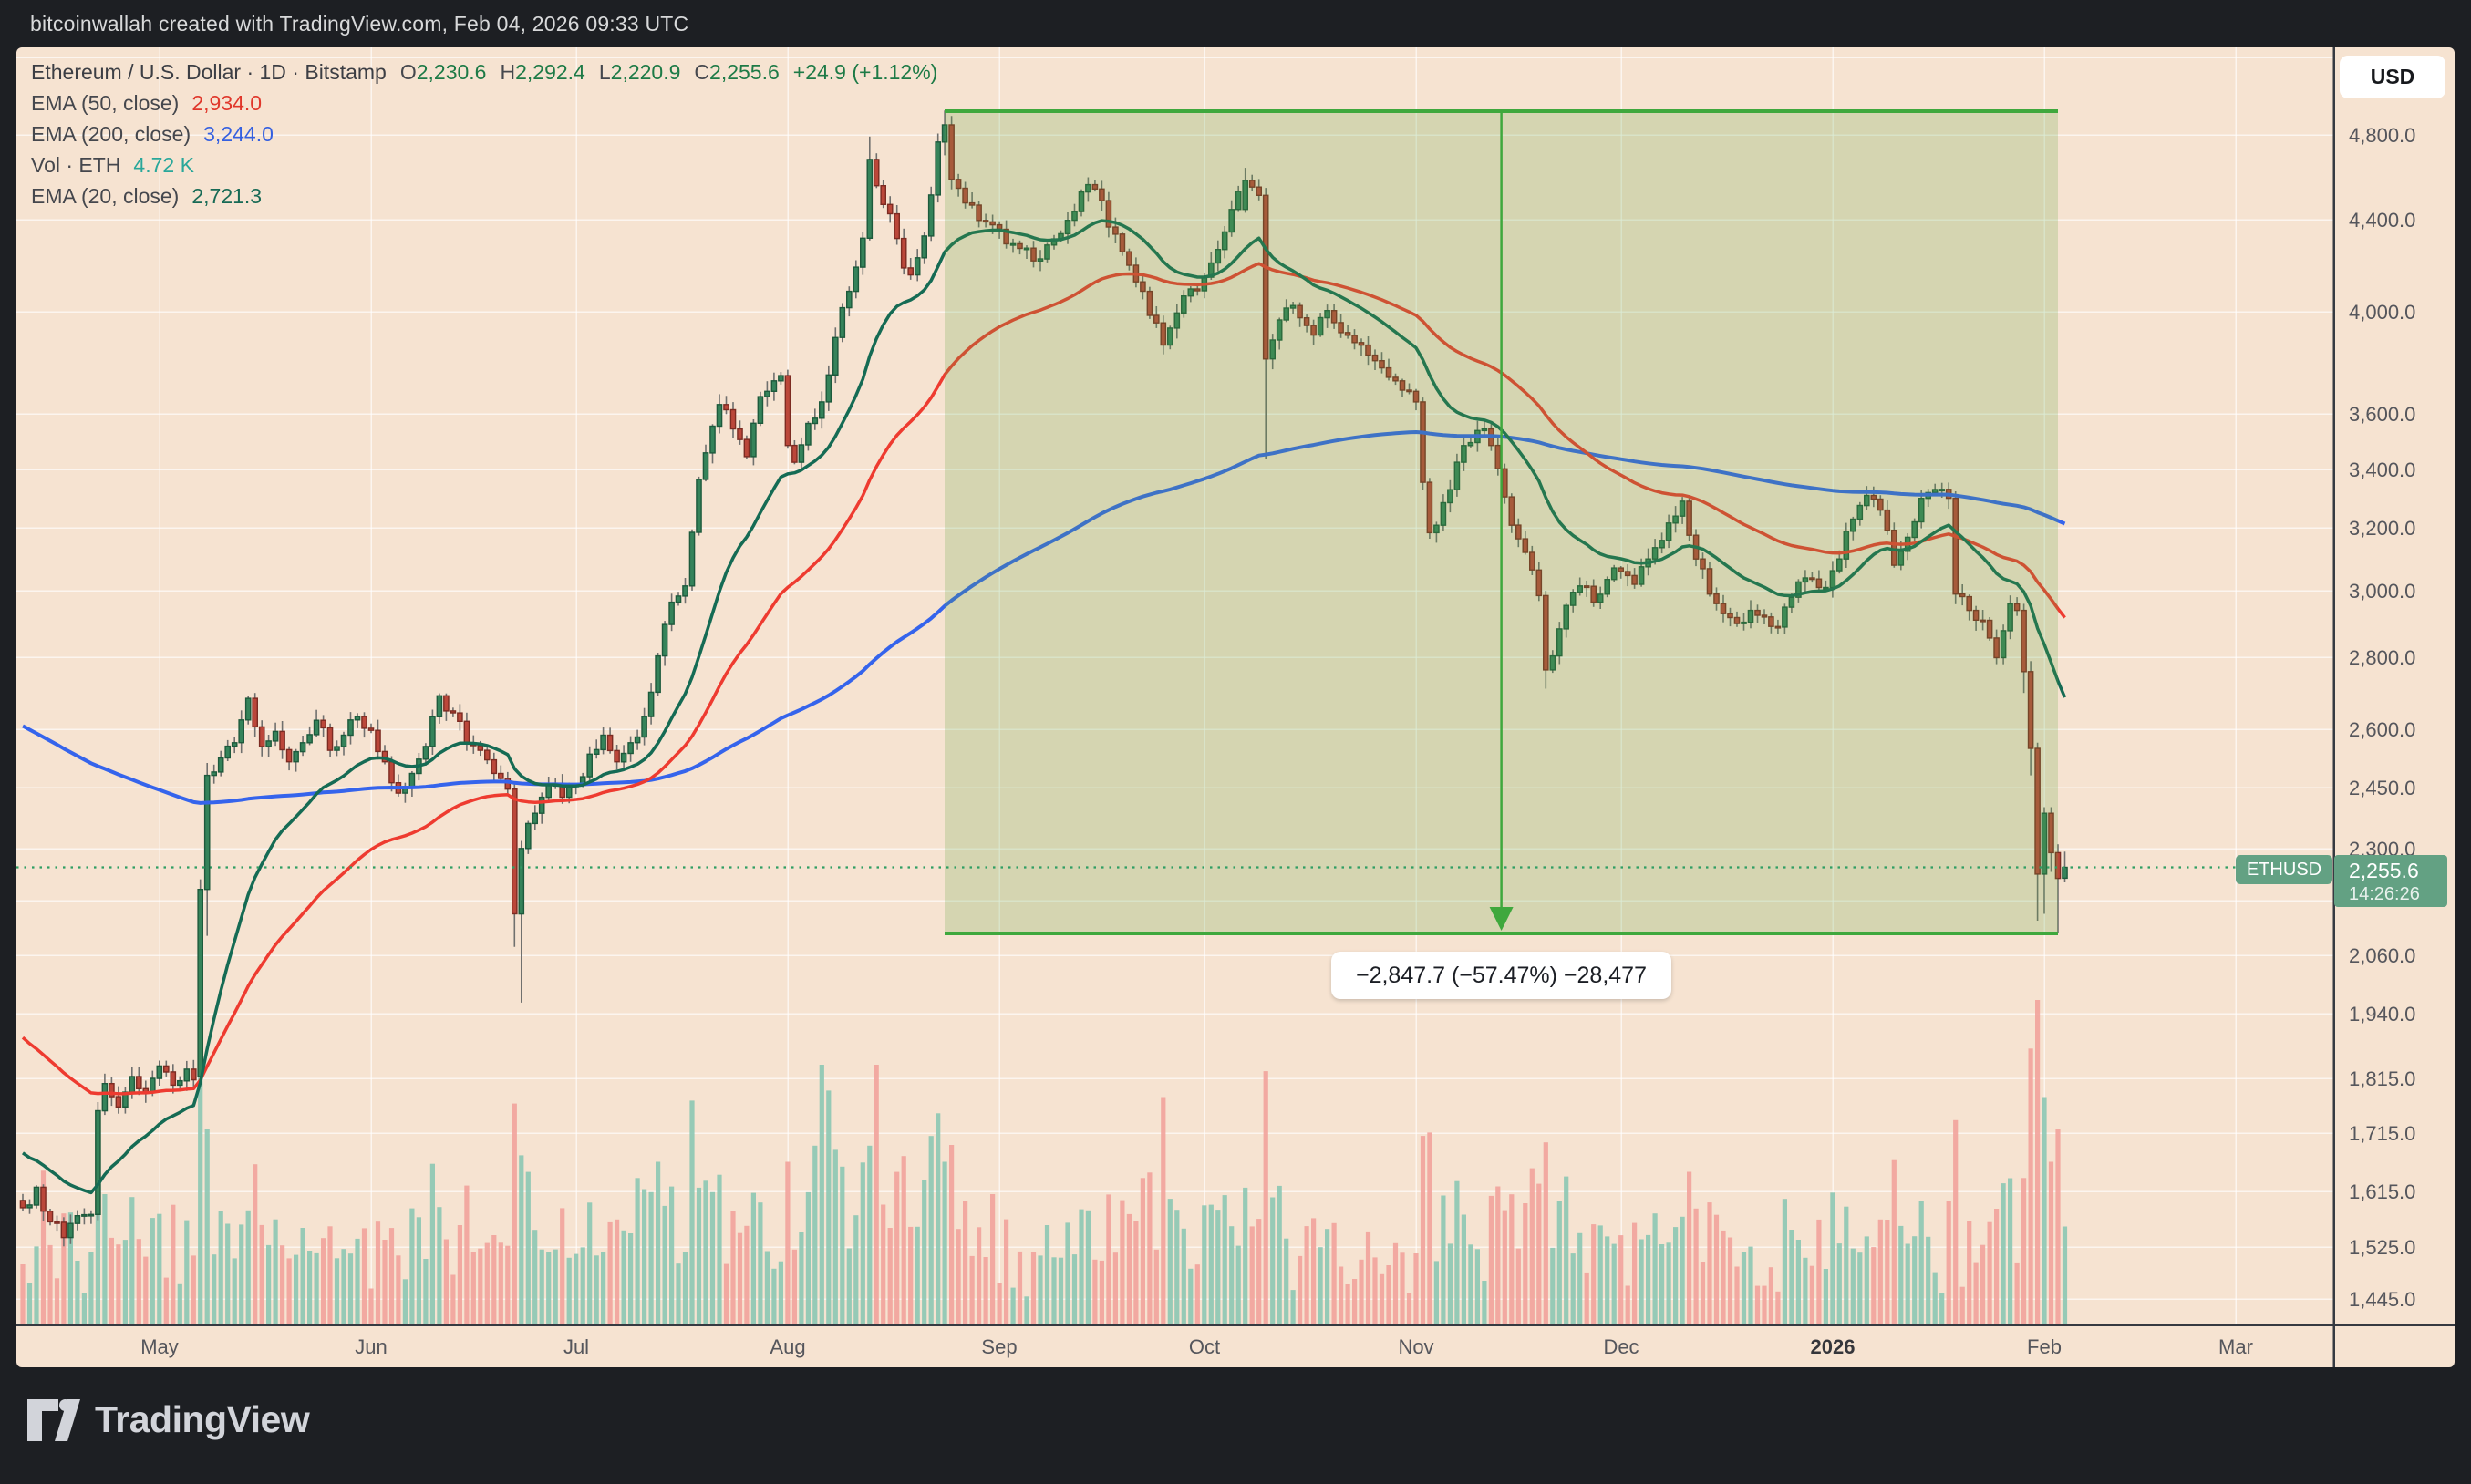 This screenshot has height=1484, width=2471. What do you see at coordinates (169, 1419) in the screenshot?
I see `tradingview-logo: TradingView` at bounding box center [169, 1419].